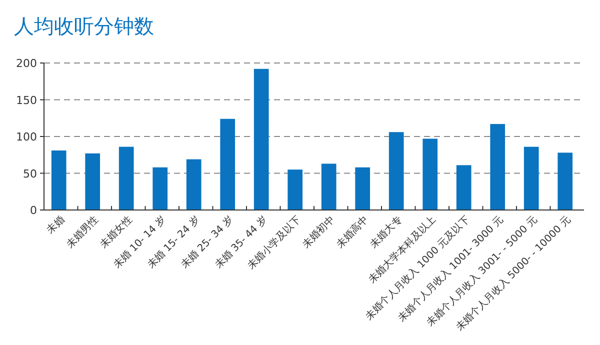 The image size is (600, 345). Describe the element at coordinates (84, 26) in the screenshot. I see `title: 人均收听分钟数` at that location.